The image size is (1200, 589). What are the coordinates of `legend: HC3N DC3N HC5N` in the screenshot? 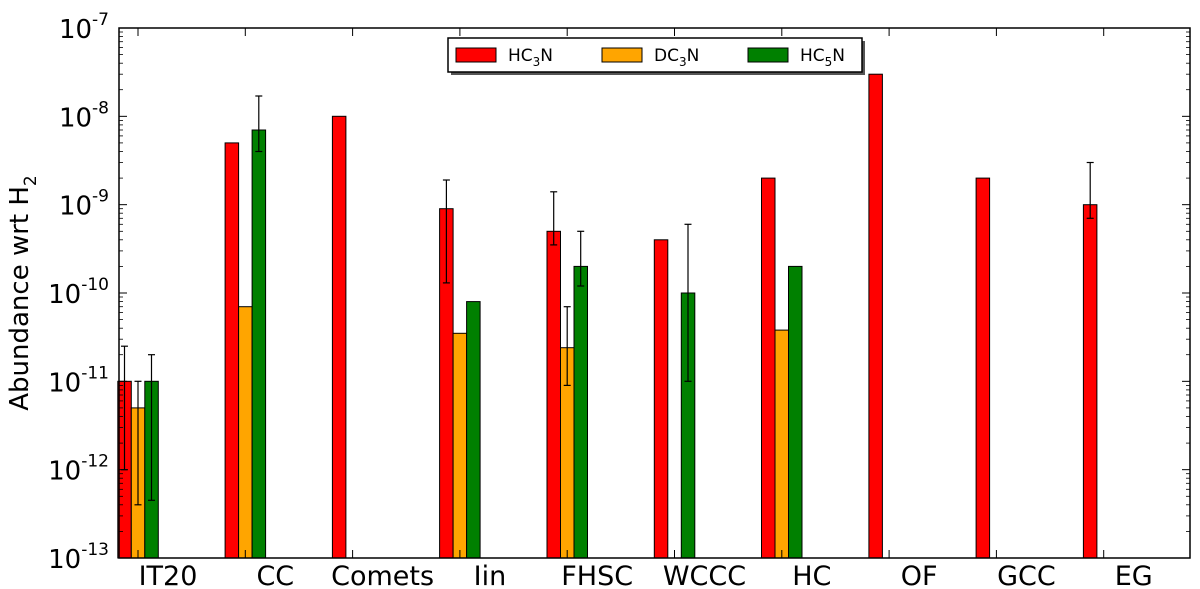 It's located at (656, 56).